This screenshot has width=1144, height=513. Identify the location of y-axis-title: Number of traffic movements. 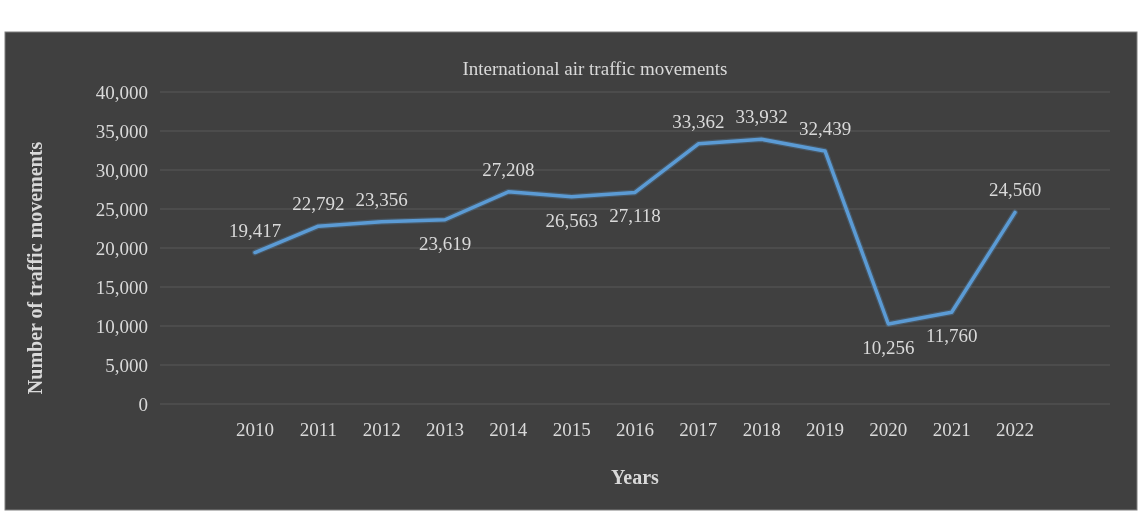
(35, 268).